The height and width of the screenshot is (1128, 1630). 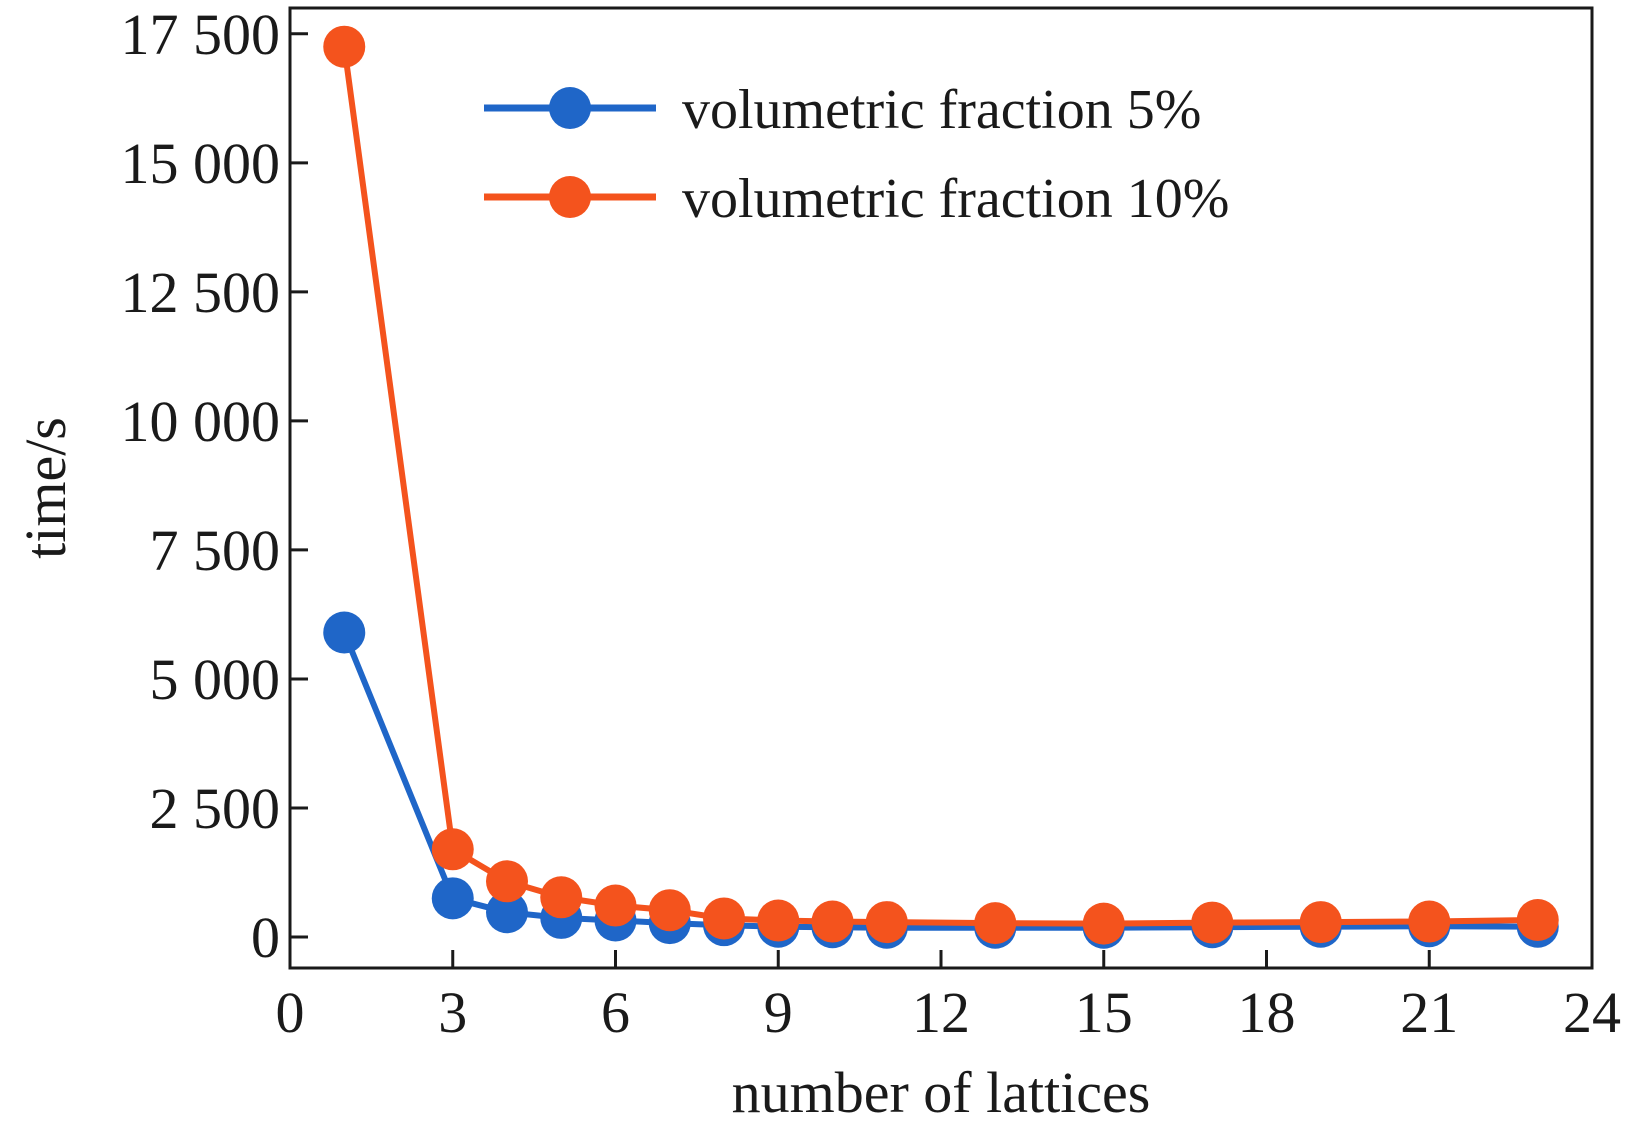 I want to click on y-tick-label: 0, so click(x=265, y=937).